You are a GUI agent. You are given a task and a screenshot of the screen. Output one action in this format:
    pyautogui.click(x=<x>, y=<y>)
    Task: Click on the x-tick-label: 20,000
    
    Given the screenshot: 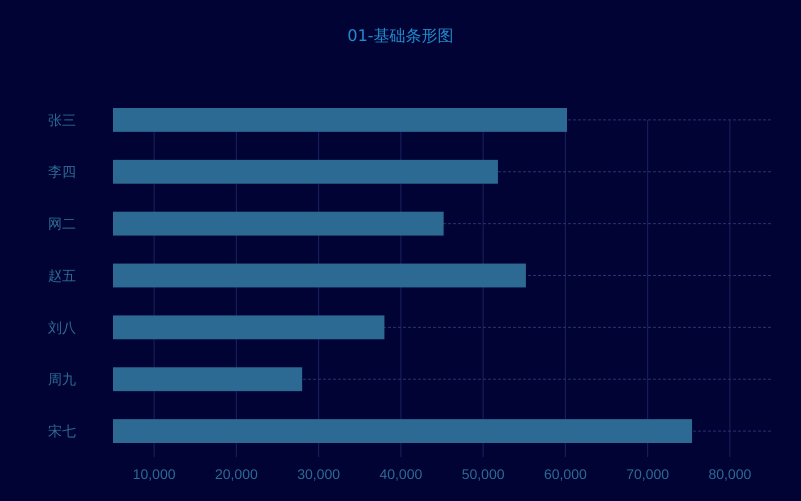 What is the action you would take?
    pyautogui.click(x=236, y=474)
    